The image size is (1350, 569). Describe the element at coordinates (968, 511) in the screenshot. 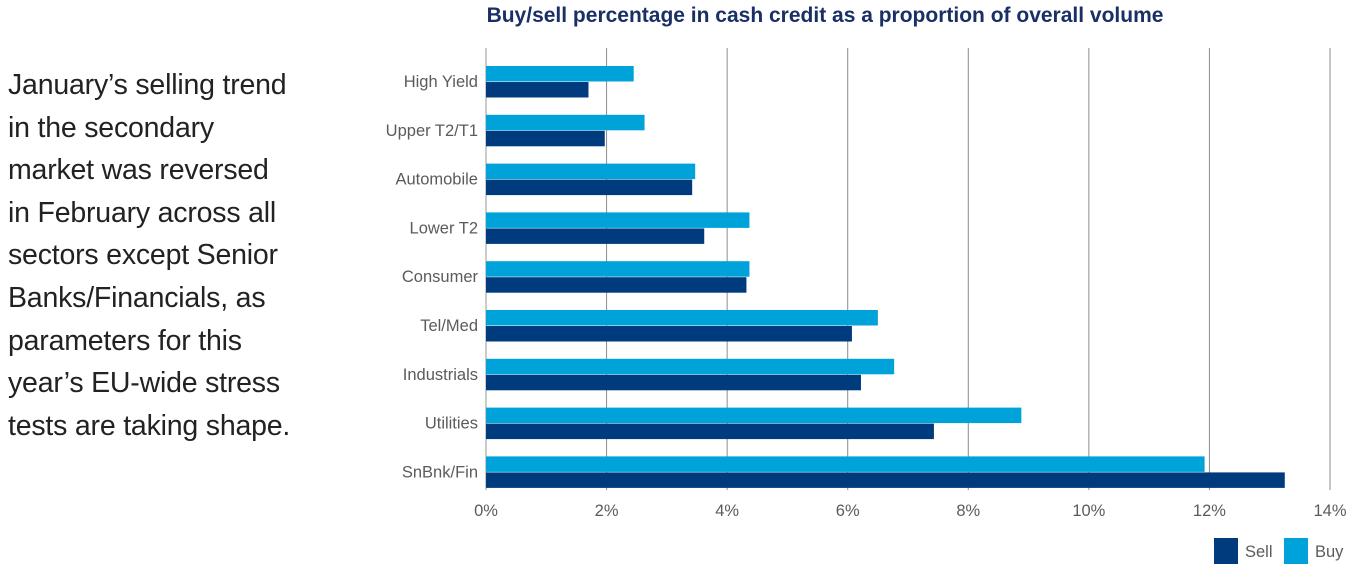

I see `x-tick-label: 8%` at that location.